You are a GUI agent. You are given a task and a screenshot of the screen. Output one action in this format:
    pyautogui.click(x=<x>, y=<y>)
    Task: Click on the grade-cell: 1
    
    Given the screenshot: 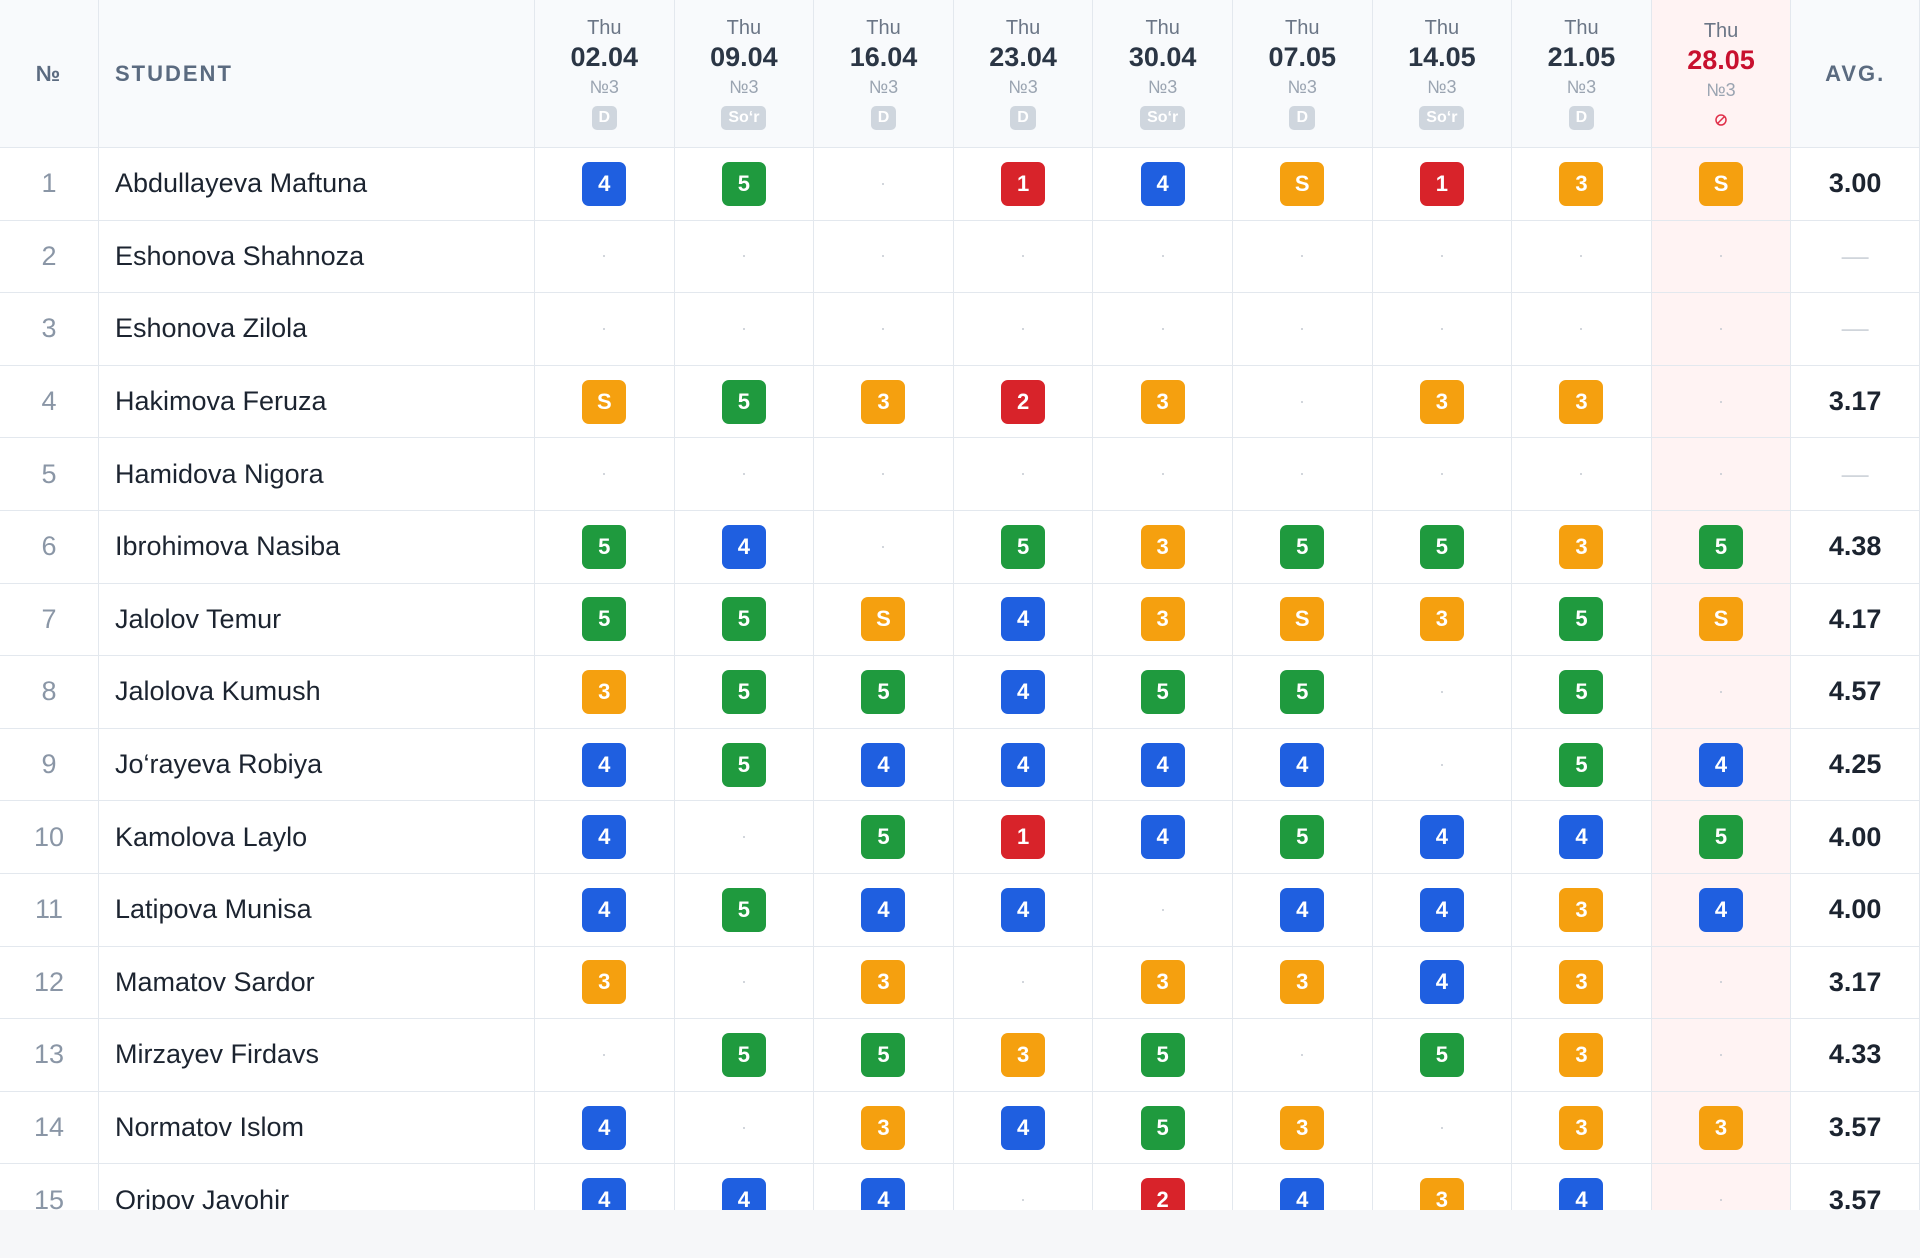 What is the action you would take?
    pyautogui.click(x=1023, y=184)
    